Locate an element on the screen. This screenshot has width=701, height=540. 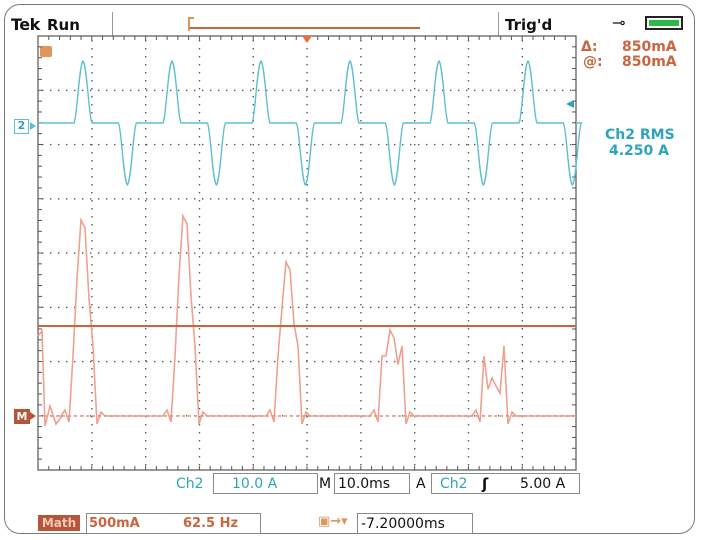
trigger-offset-box: -7.20000ms is located at coordinates (415, 523).